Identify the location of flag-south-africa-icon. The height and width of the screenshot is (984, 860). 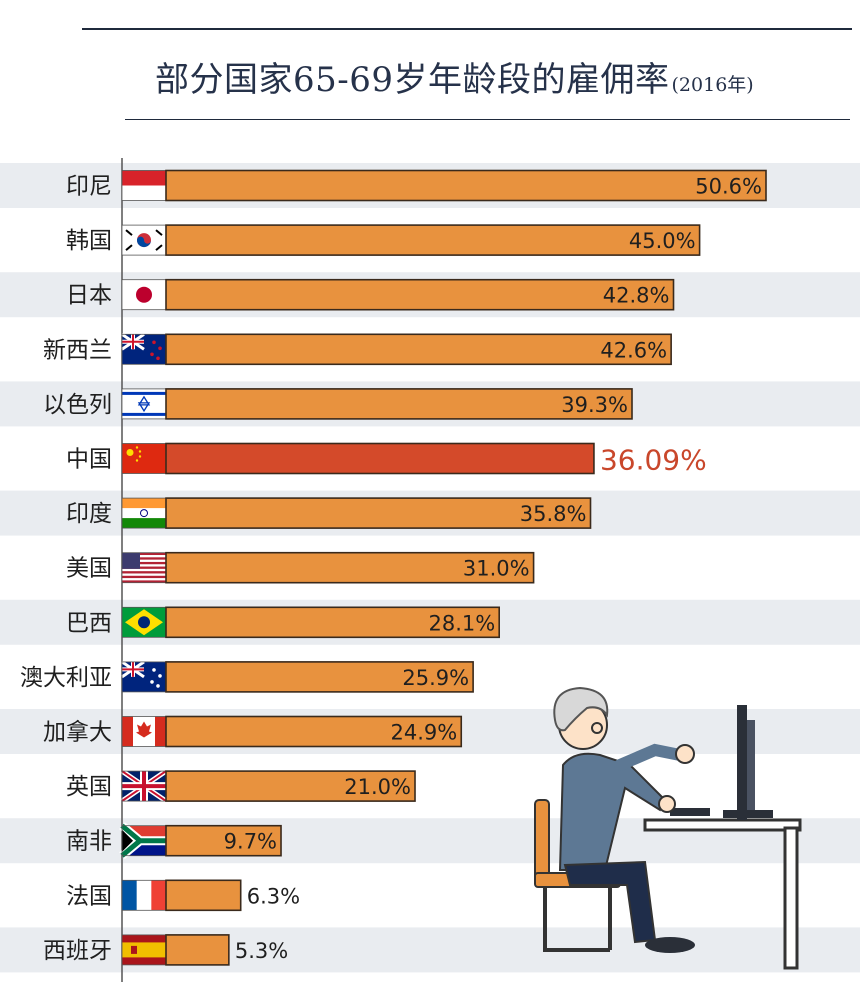
(143, 841).